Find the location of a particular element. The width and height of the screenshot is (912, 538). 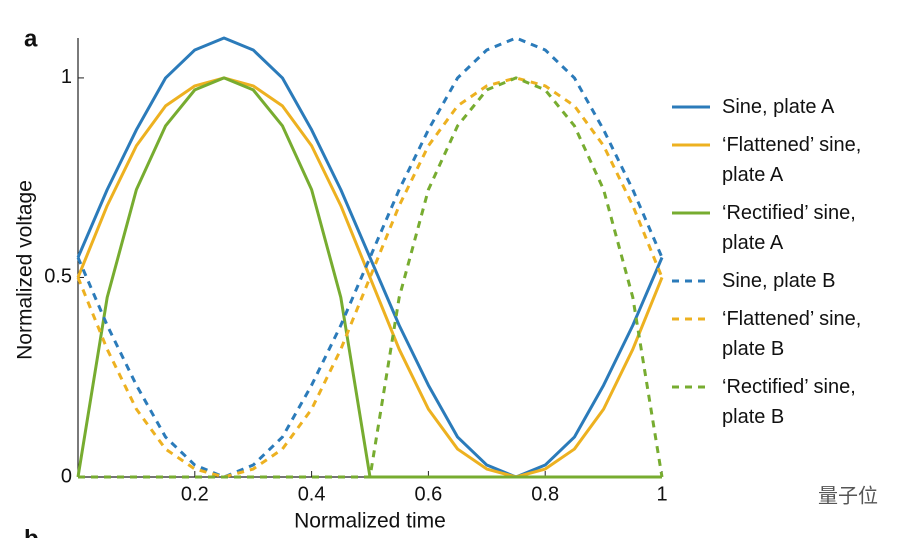

x-tick-label: 0.4 is located at coordinates (312, 494).